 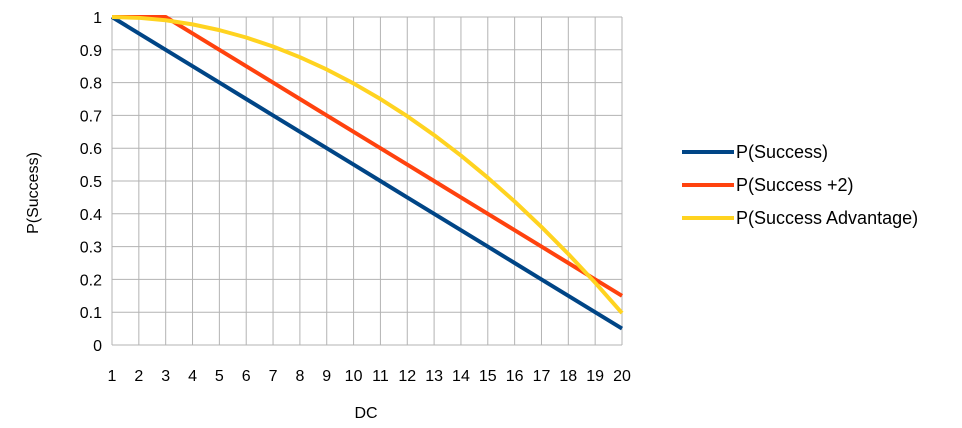 What do you see at coordinates (380, 376) in the screenshot?
I see `x-tick-label: 11` at bounding box center [380, 376].